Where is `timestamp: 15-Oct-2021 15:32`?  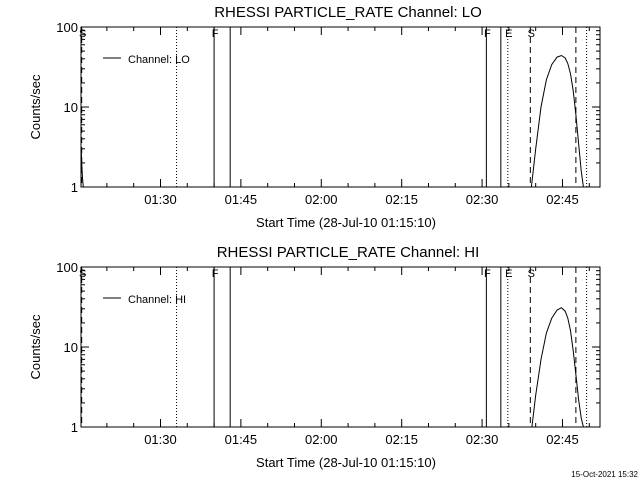
timestamp: 15-Oct-2021 15:32 is located at coordinates (604, 474).